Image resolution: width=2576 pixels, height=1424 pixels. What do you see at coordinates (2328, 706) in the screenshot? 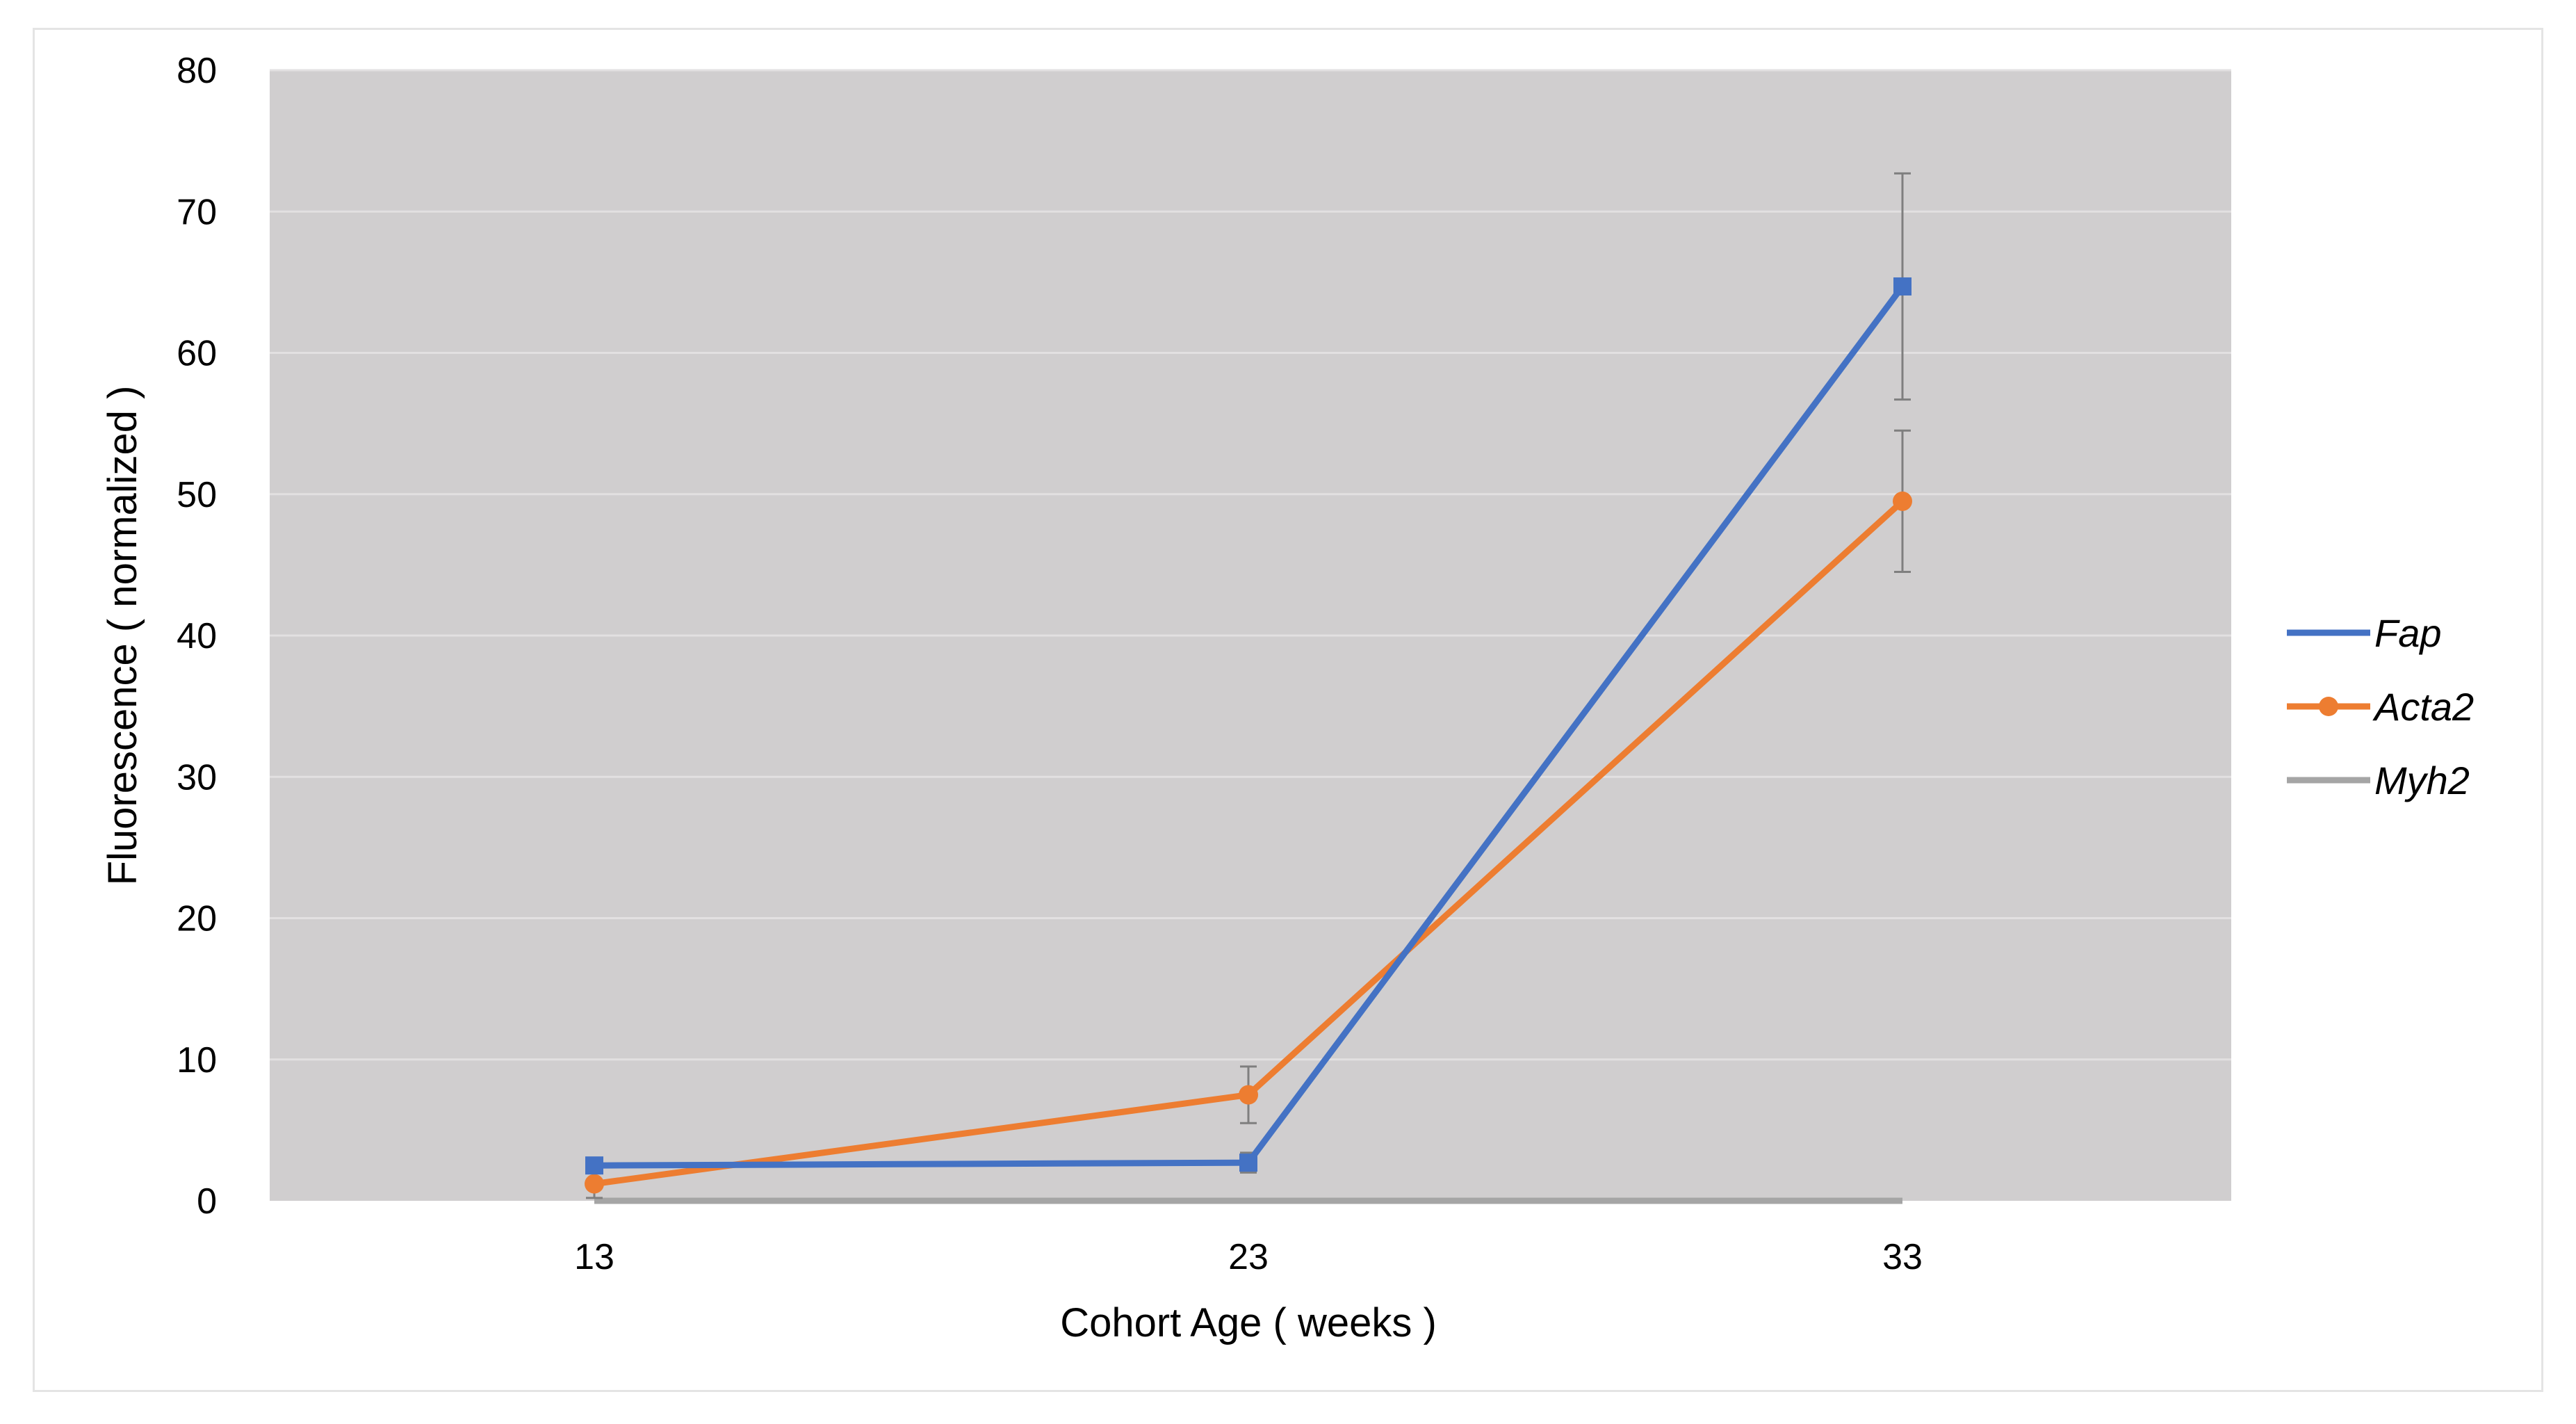
I see `legend-marker` at bounding box center [2328, 706].